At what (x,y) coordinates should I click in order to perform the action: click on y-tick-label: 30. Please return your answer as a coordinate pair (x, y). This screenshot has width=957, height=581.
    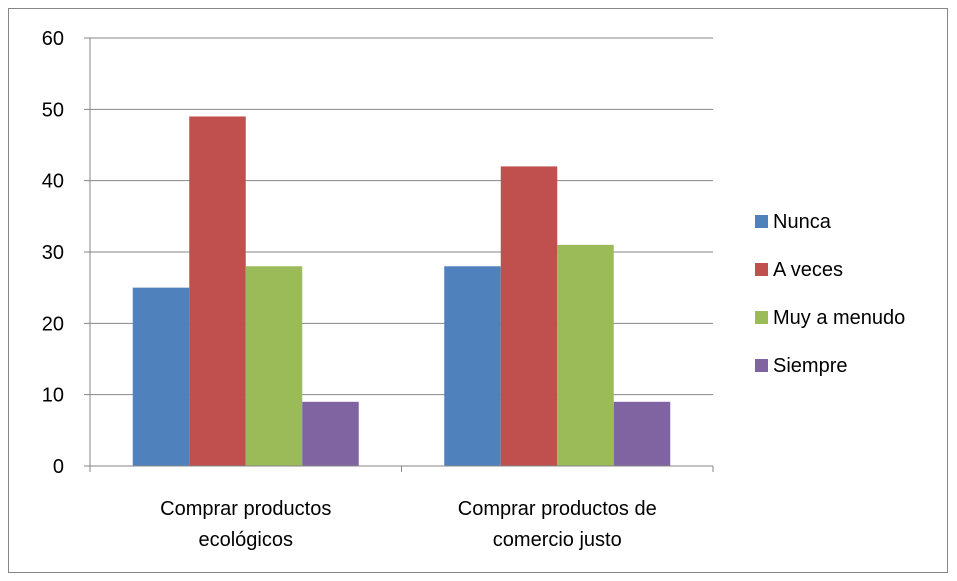
    Looking at the image, I should click on (53, 253).